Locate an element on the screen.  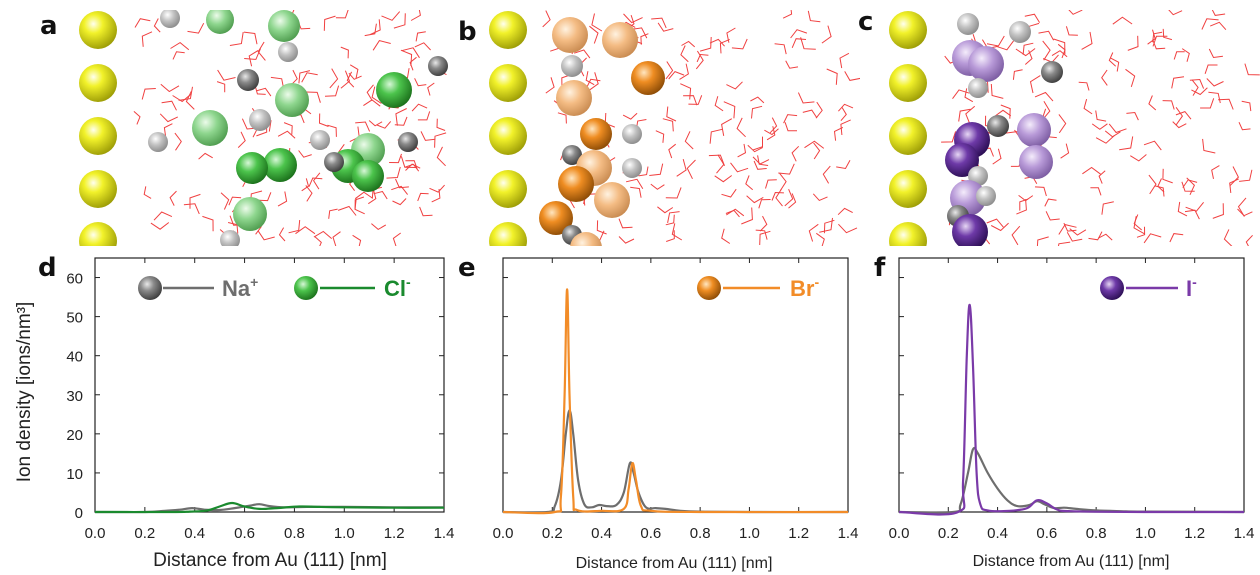
chart-panel-nabr: 0.0 0.2 0.4 0.6 0.8 1.0 1.2 1.4 Br- is located at coordinates (675, 399).